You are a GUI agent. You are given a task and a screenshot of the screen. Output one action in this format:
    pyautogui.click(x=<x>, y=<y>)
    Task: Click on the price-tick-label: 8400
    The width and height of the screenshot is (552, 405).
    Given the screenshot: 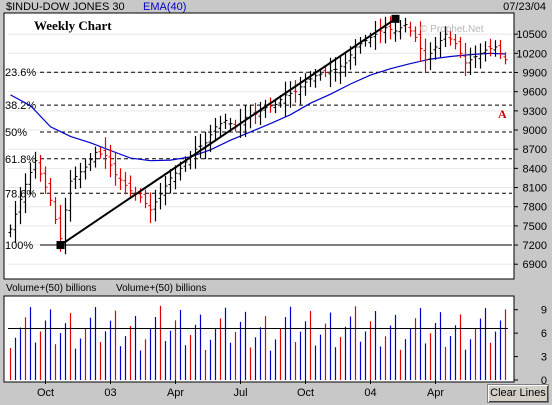 What is the action you would take?
    pyautogui.click(x=535, y=169)
    